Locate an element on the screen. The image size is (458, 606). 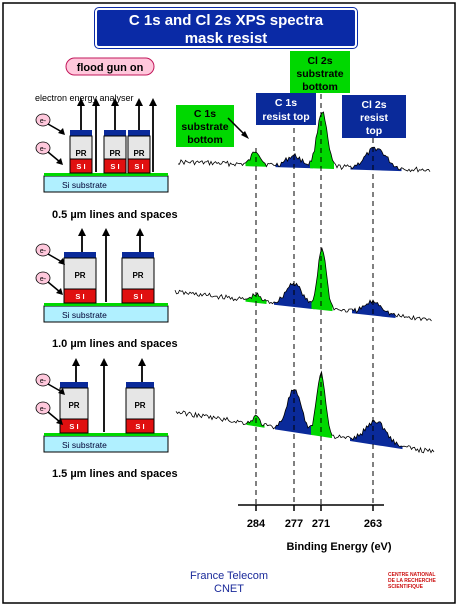
cl2s-bottom-line-3: bottom is located at coordinates (320, 87).